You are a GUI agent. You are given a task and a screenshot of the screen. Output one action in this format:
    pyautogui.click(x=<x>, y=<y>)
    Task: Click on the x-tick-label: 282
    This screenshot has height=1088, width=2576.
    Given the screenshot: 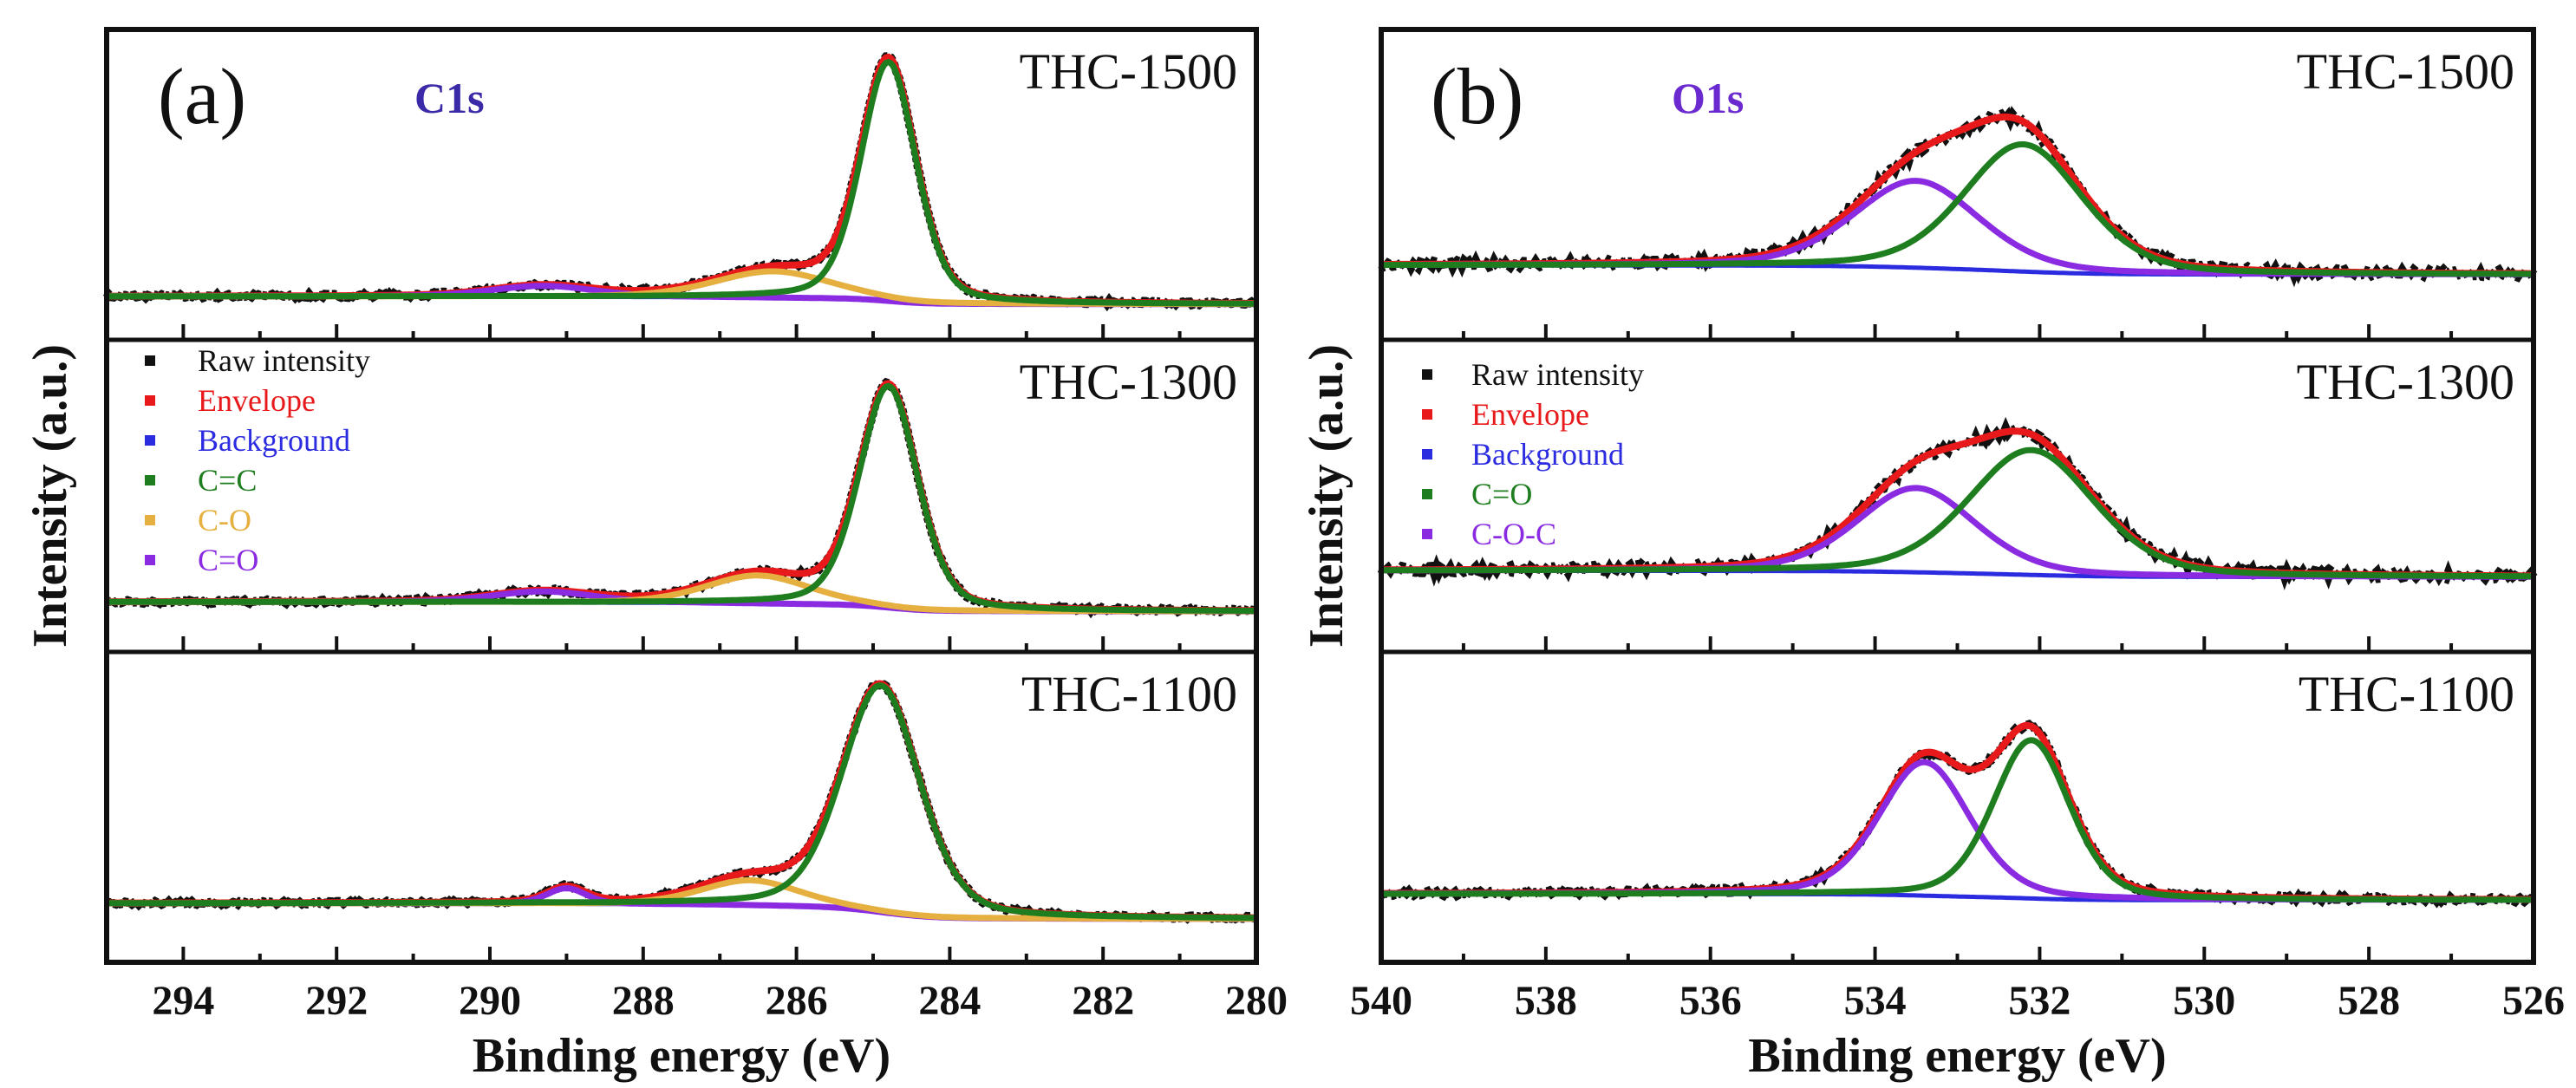 What is the action you would take?
    pyautogui.click(x=1103, y=1001)
    